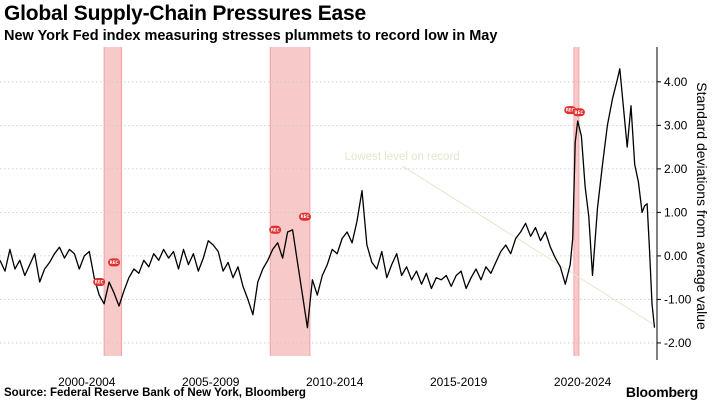  I want to click on recession-badge-2: REC, so click(275, 229).